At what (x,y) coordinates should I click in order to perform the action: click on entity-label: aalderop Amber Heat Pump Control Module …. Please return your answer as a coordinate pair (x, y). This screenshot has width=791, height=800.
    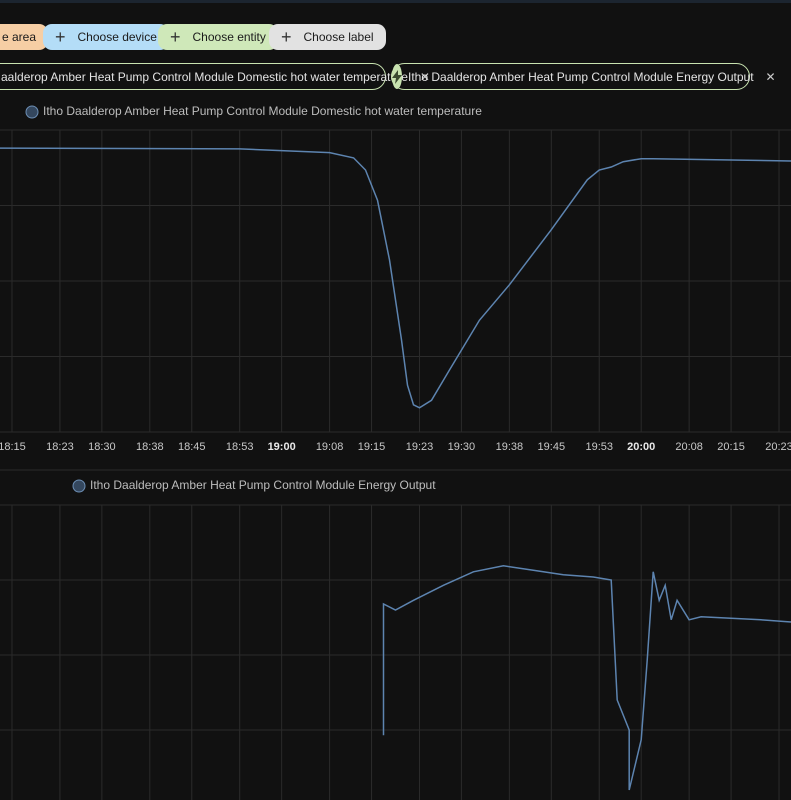
    Looking at the image, I should click on (204, 76).